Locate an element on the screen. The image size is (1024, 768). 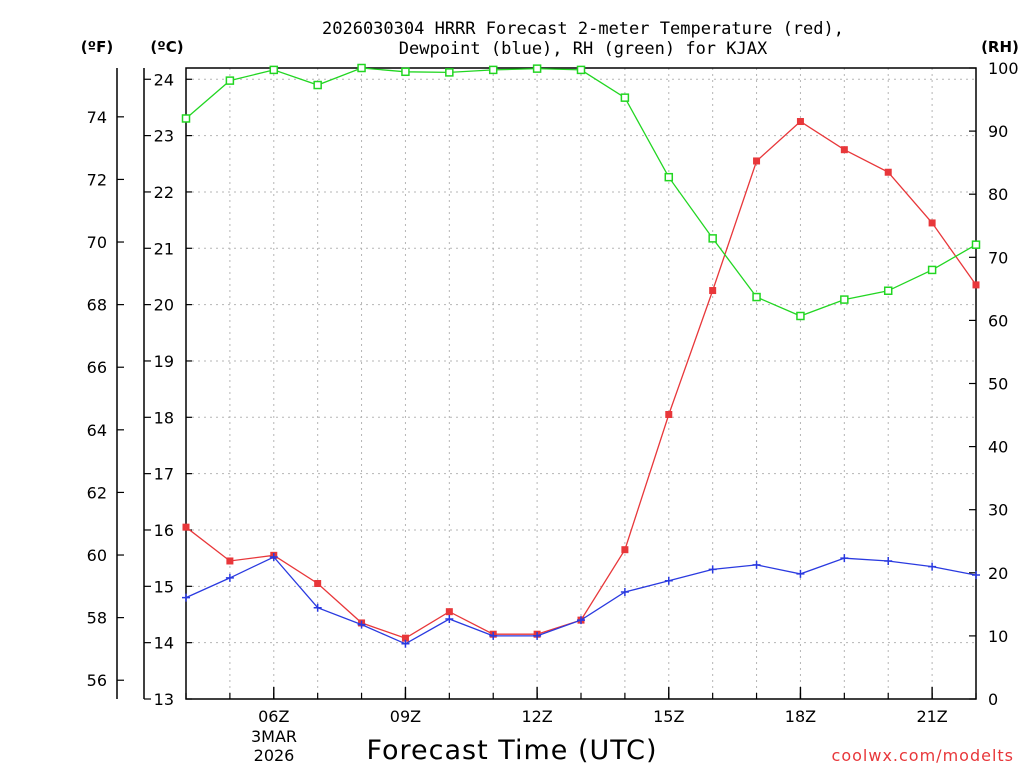
fahrenheit-tick-label: 62 is located at coordinates (97, 492).